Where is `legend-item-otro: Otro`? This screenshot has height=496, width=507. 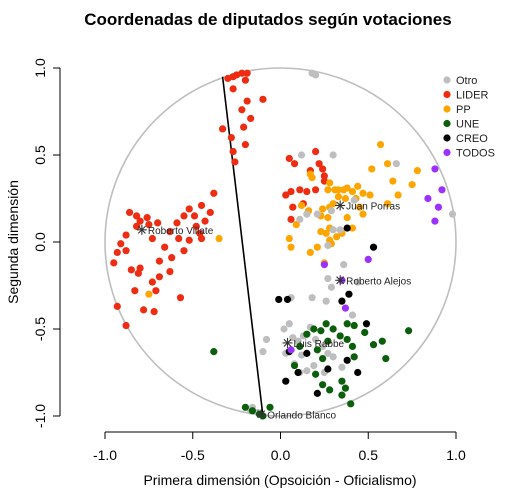 legend-item-otro: Otro is located at coordinates (460, 81).